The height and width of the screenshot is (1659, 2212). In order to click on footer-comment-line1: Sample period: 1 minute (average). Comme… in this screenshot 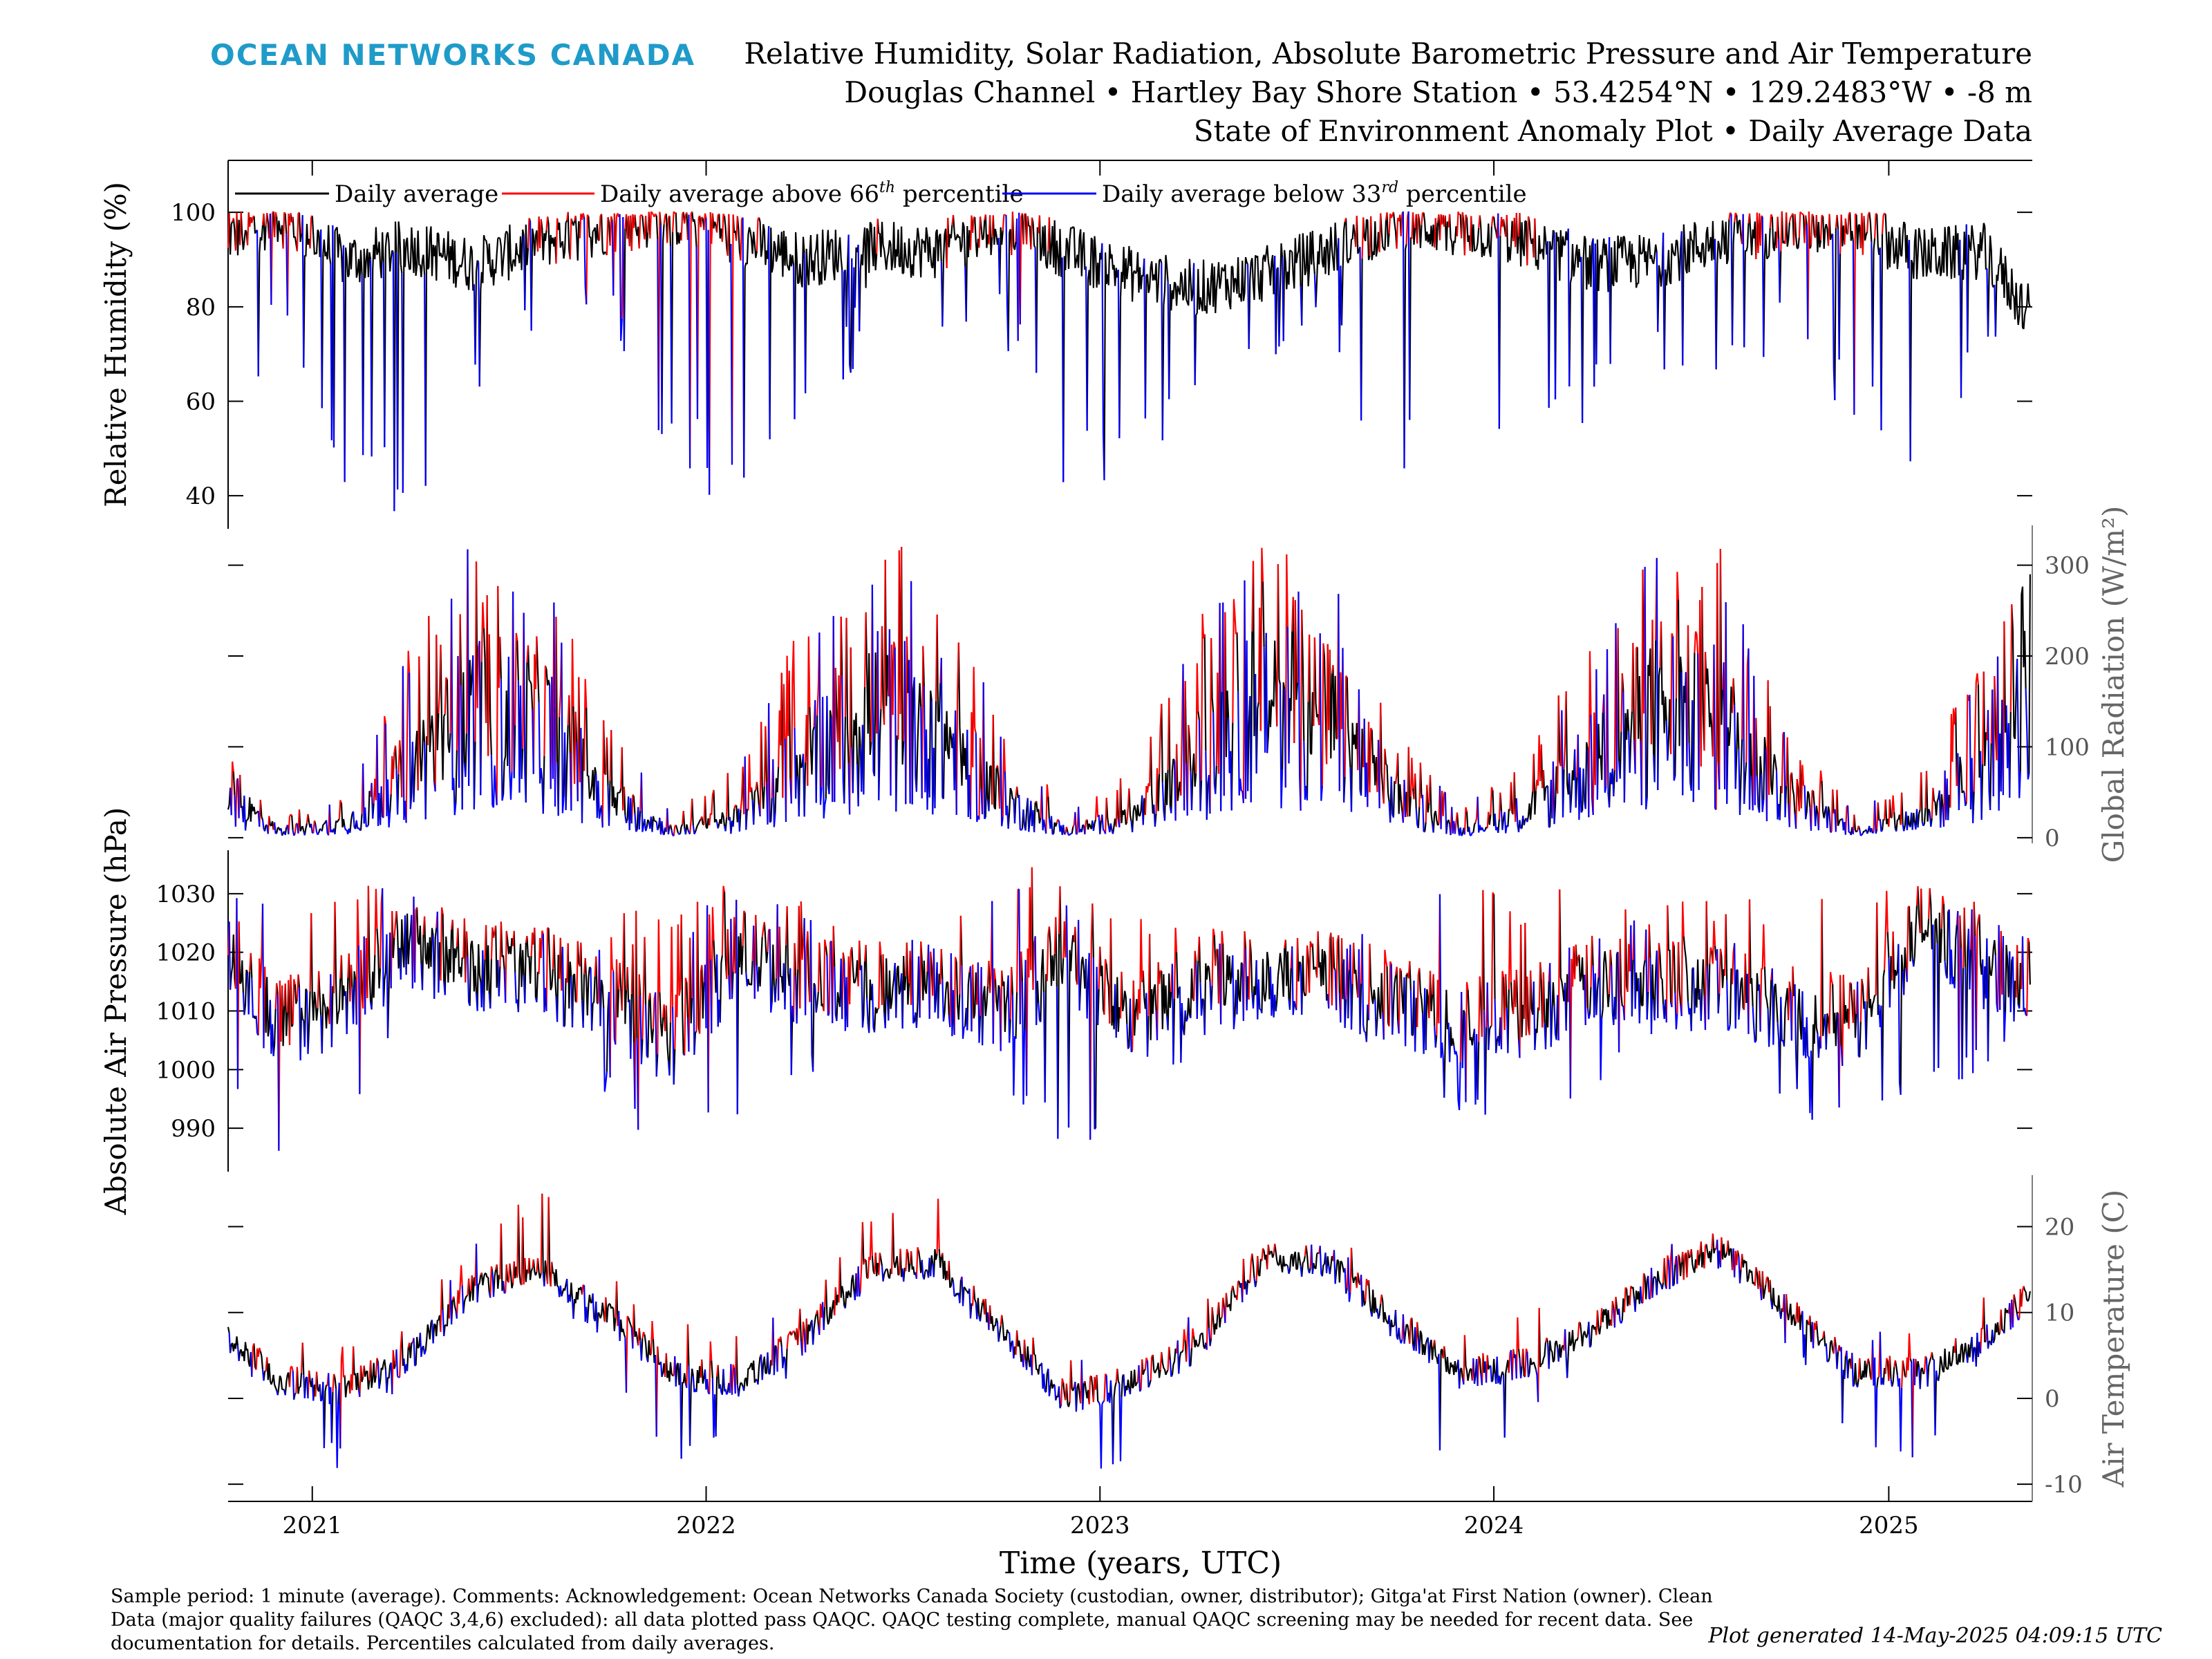, I will do `click(912, 1596)`.